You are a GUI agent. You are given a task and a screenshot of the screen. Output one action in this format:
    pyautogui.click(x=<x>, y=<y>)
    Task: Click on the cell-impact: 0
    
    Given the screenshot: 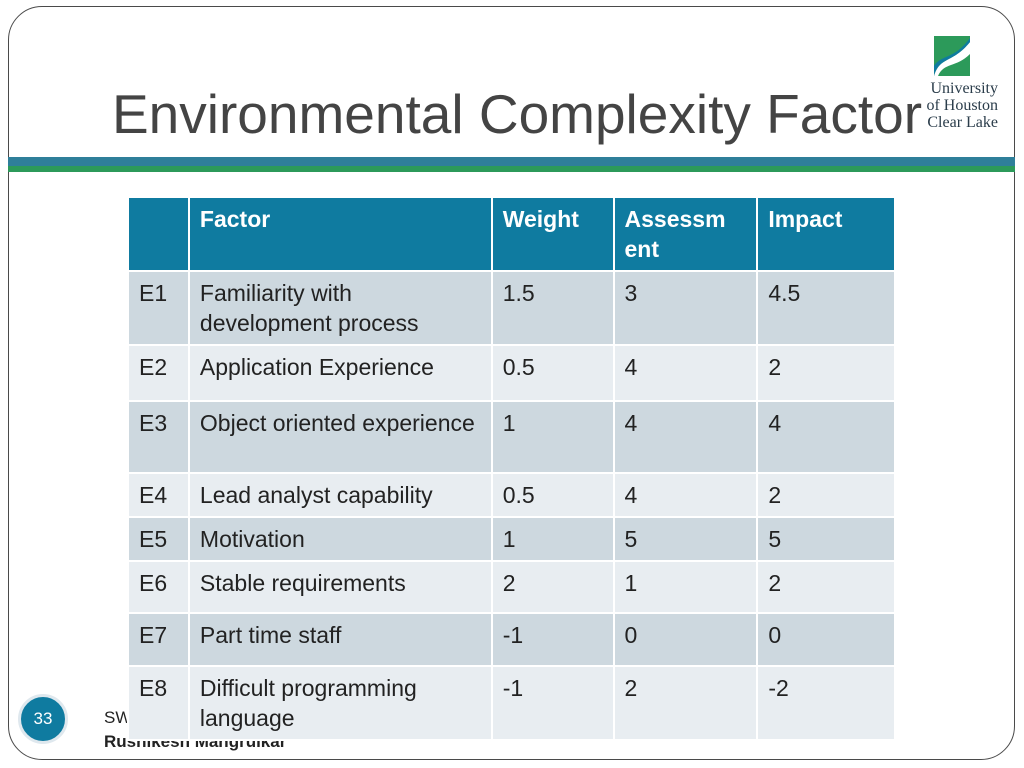 What is the action you would take?
    pyautogui.click(x=826, y=639)
    